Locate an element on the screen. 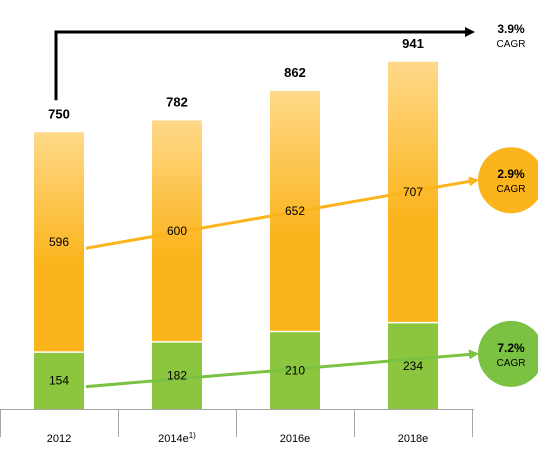 This screenshot has width=538, height=450. data-label-green: 234 is located at coordinates (413, 366).